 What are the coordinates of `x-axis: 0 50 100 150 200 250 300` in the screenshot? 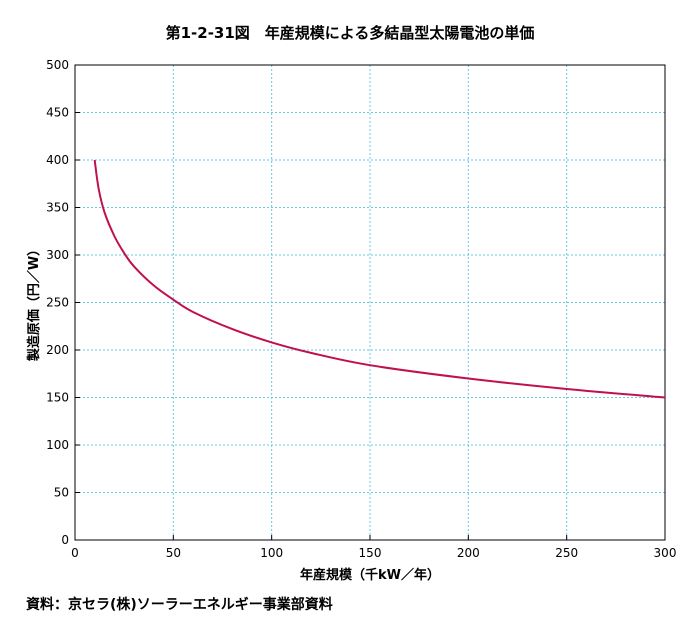 It's located at (373, 547).